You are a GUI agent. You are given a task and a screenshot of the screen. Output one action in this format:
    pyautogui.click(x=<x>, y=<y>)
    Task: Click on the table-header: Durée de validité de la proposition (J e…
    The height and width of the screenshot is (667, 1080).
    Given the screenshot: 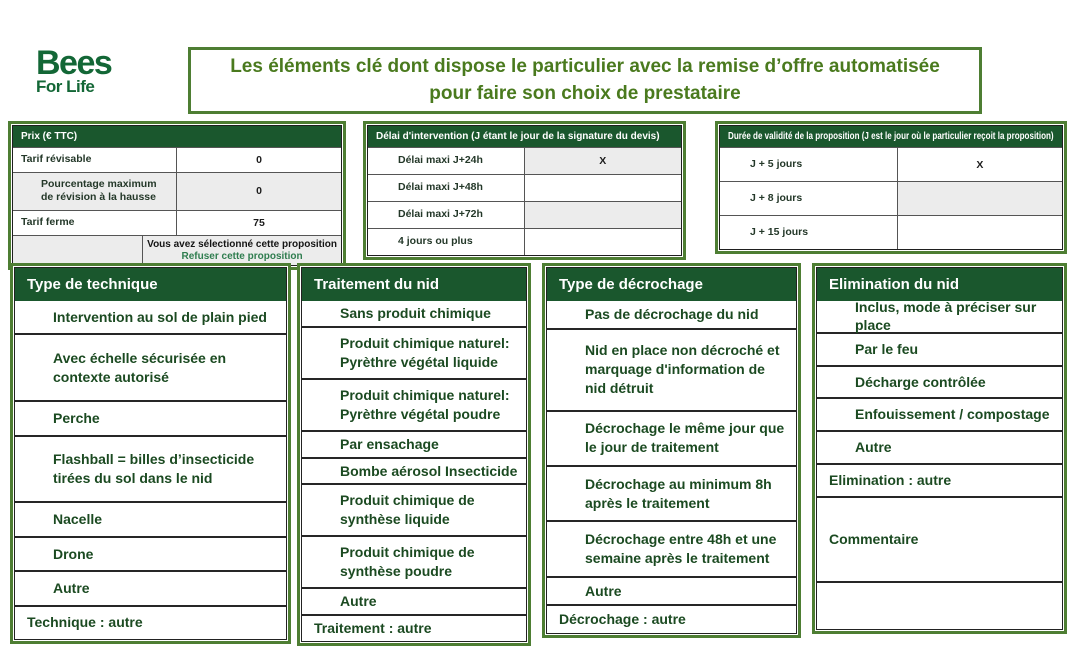 What is the action you would take?
    pyautogui.click(x=891, y=136)
    